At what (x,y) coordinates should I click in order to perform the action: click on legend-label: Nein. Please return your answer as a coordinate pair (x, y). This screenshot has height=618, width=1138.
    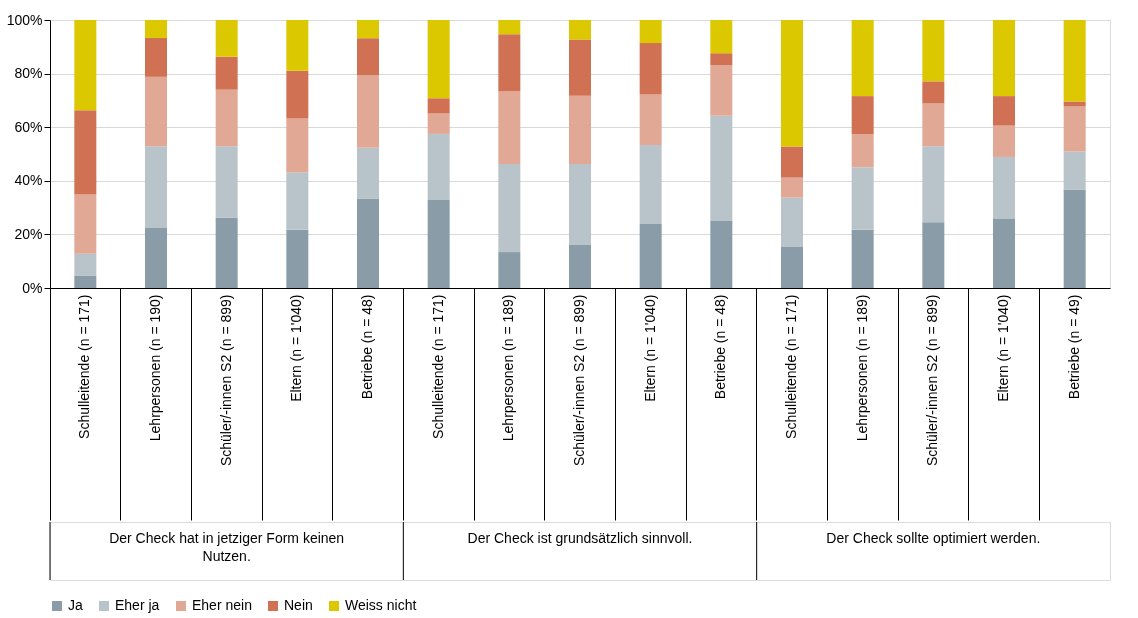
    Looking at the image, I should click on (298, 605).